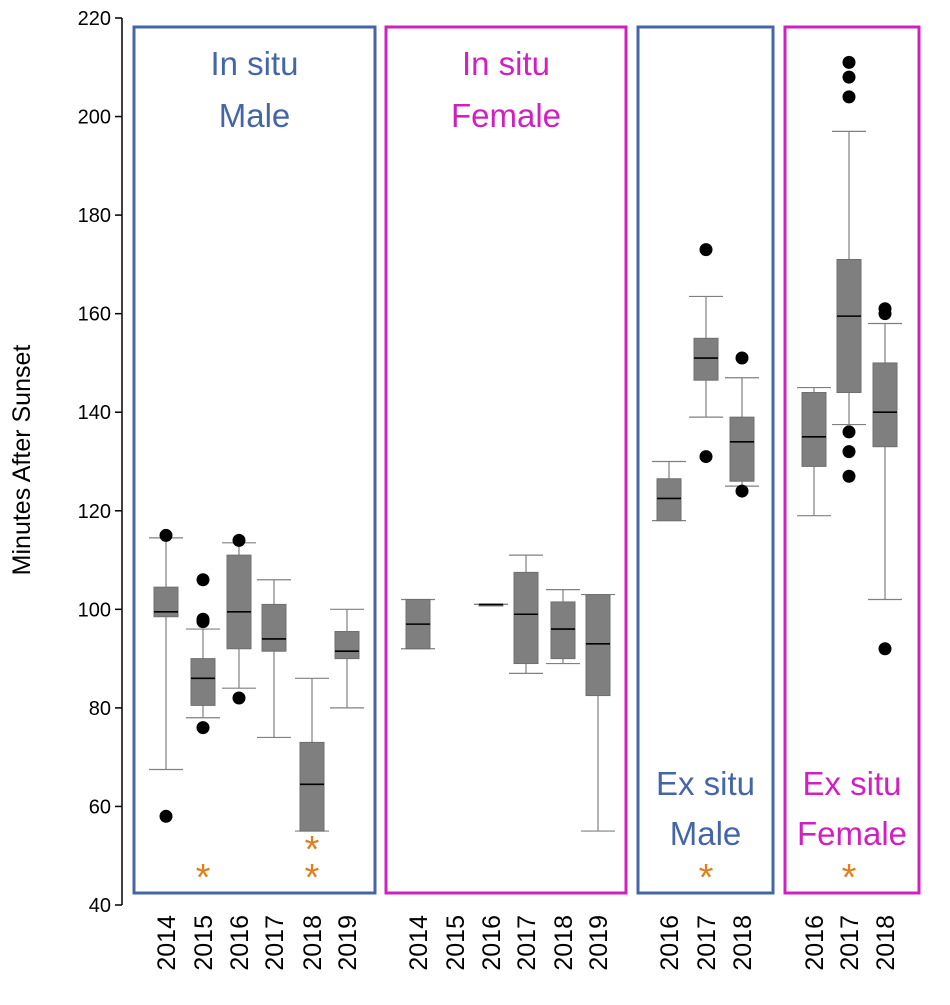 The height and width of the screenshot is (1005, 950). Describe the element at coordinates (94, 610) in the screenshot. I see `y-tick-label: 100` at that location.